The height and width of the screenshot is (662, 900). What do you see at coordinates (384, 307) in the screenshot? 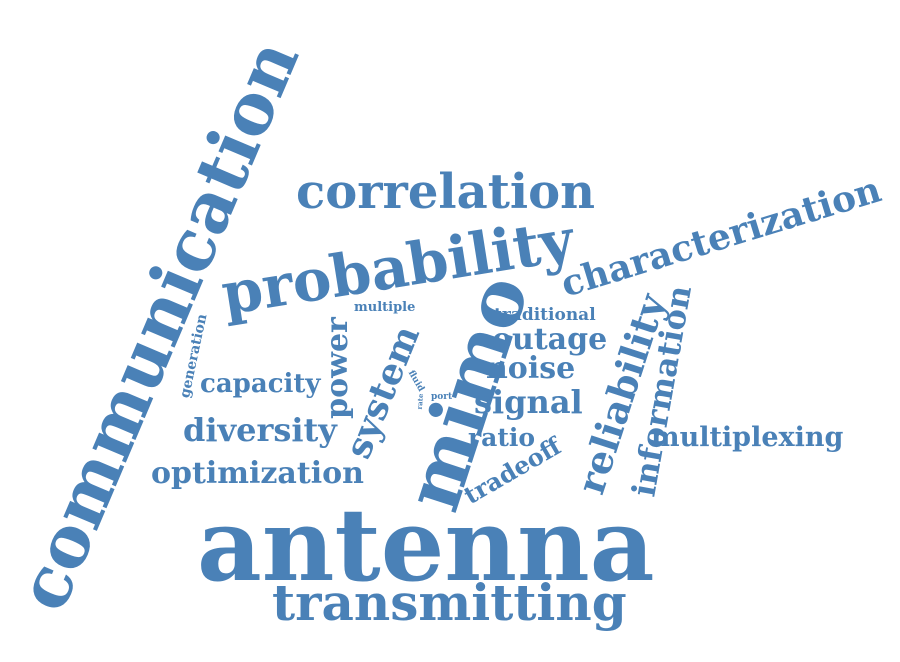
I see `word-multiple: multiple` at bounding box center [384, 307].